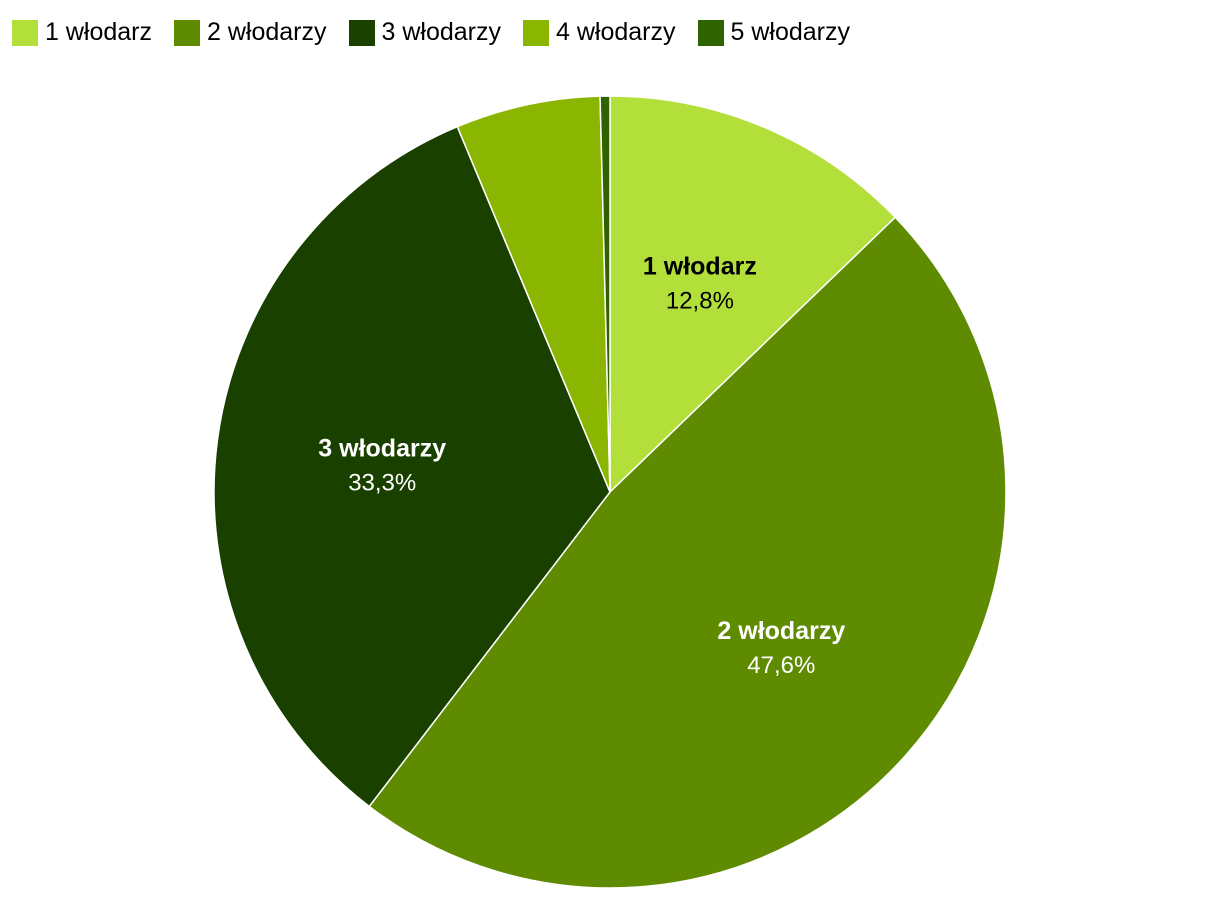  Describe the element at coordinates (790, 32) in the screenshot. I see `legend-label-5: 5 włodarzy` at that location.